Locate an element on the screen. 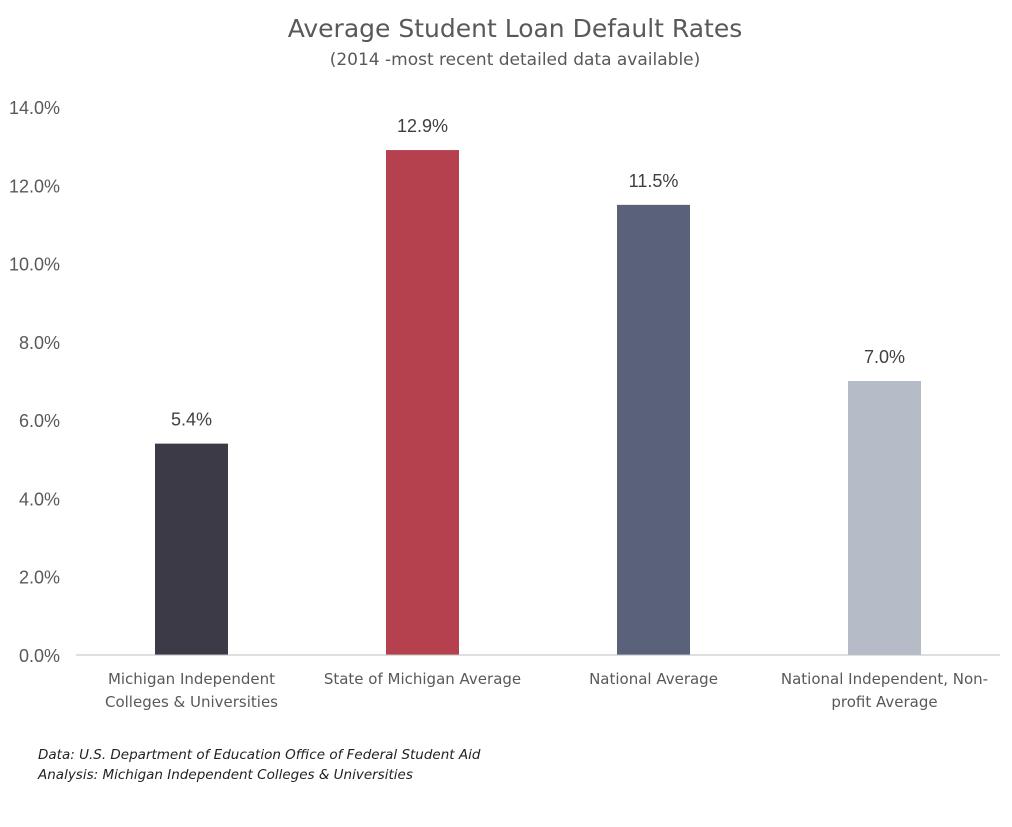 The image size is (1012, 827). category-label: National Independent, Non- is located at coordinates (884, 679).